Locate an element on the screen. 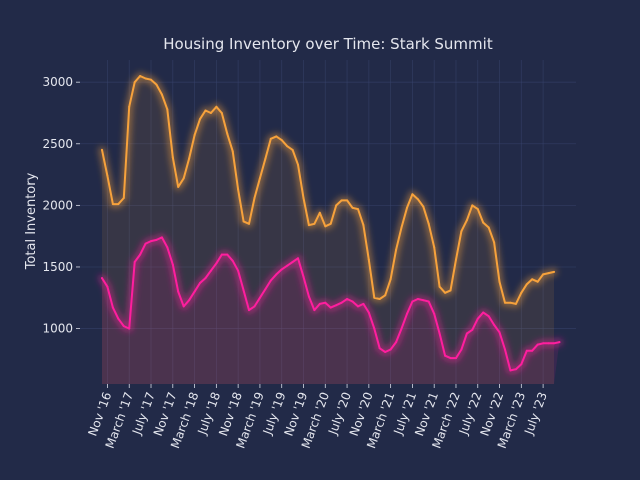 This screenshot has width=640, height=480. y-tick-label: 1000 is located at coordinates (57, 329).